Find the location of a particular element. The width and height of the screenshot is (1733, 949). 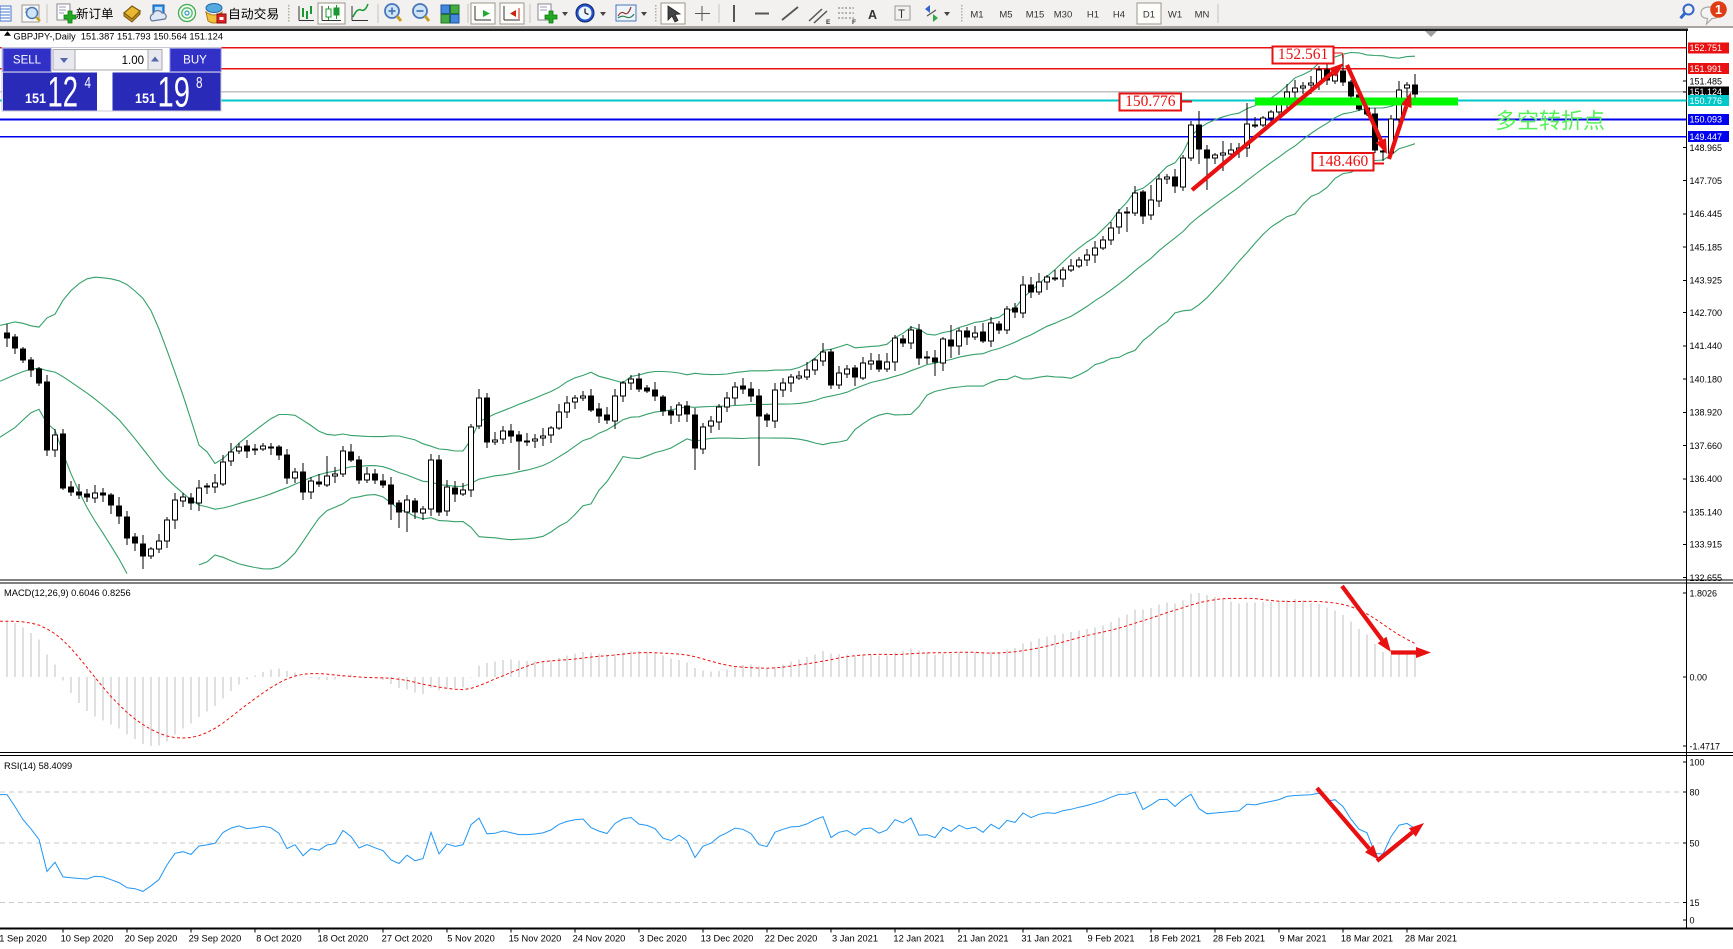

svg-text: D1 is located at coordinates (1149, 15).